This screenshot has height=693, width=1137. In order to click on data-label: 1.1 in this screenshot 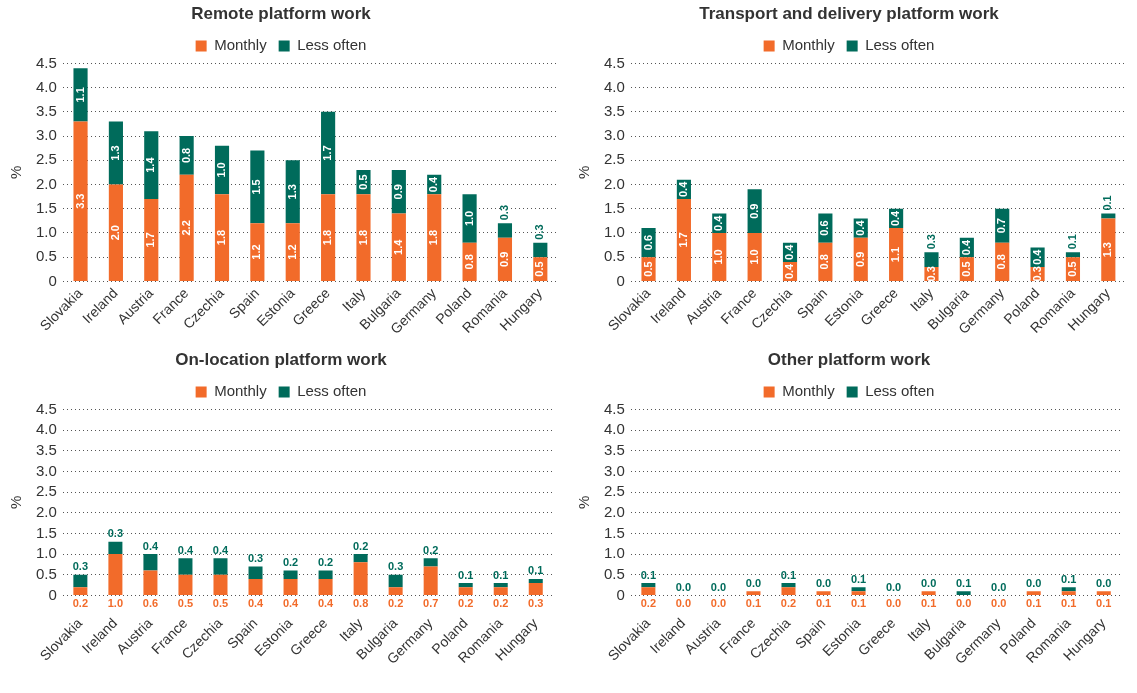, I will do `click(79, 95)`.